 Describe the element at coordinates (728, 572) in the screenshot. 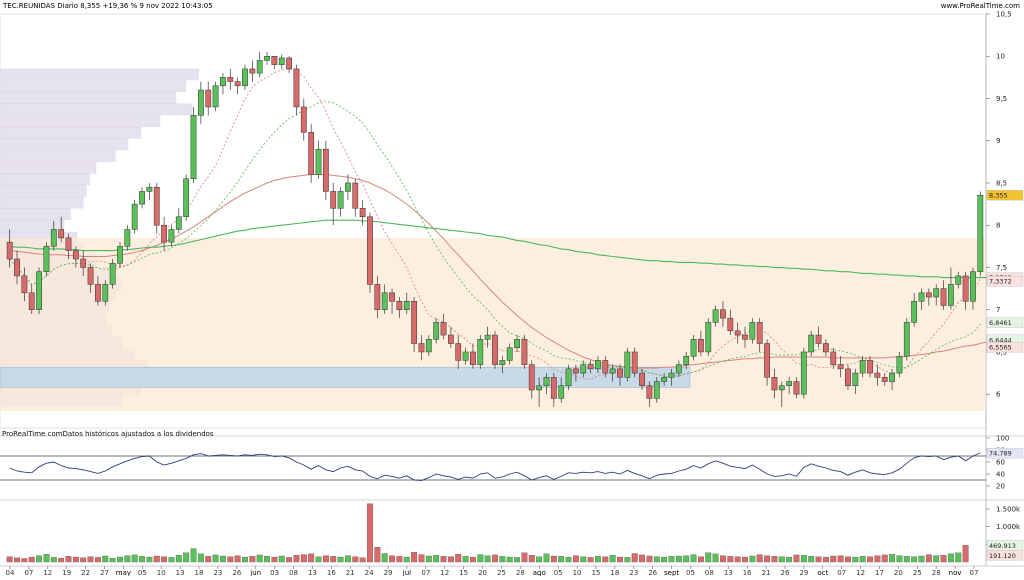

I see `x-tick-label: 13` at that location.